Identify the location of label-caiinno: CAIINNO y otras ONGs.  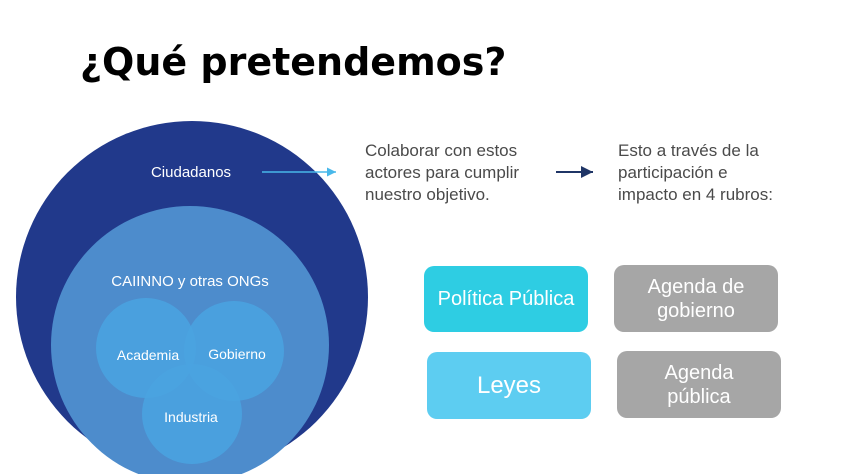
(190, 281).